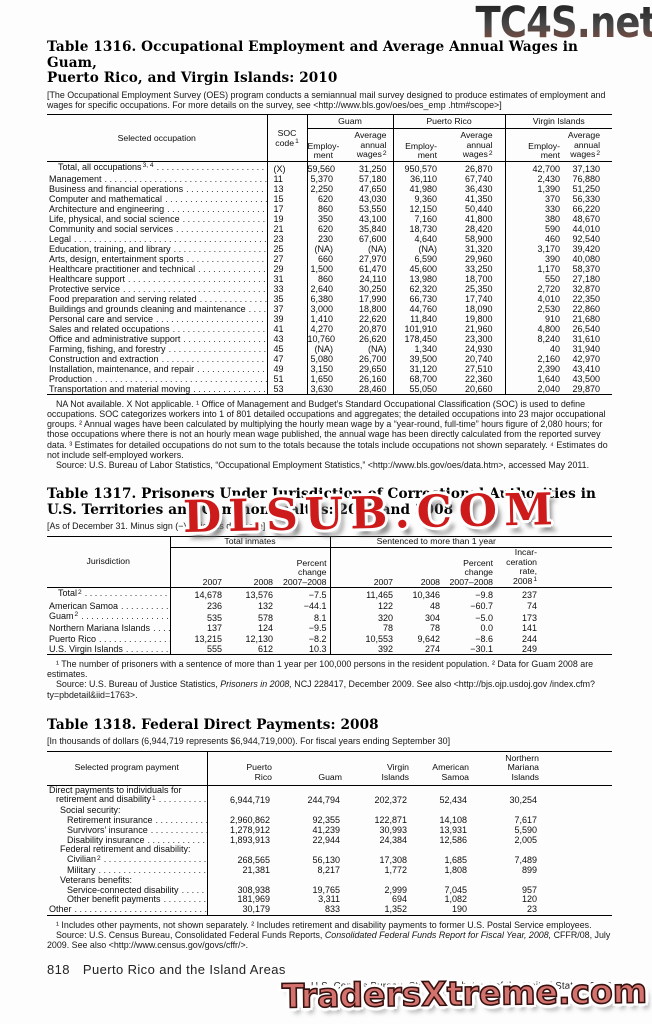 This screenshot has width=652, height=1024. I want to click on total-2008-cell: 12,130, so click(259, 638).